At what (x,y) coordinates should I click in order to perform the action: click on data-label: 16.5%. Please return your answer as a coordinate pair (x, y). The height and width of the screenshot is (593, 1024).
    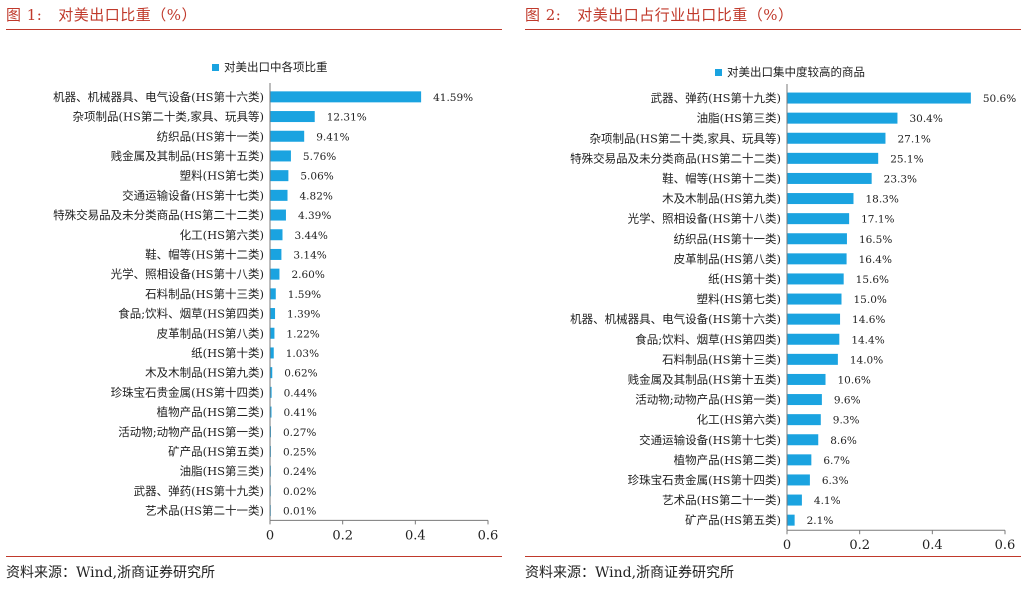
    Looking at the image, I should click on (875, 240).